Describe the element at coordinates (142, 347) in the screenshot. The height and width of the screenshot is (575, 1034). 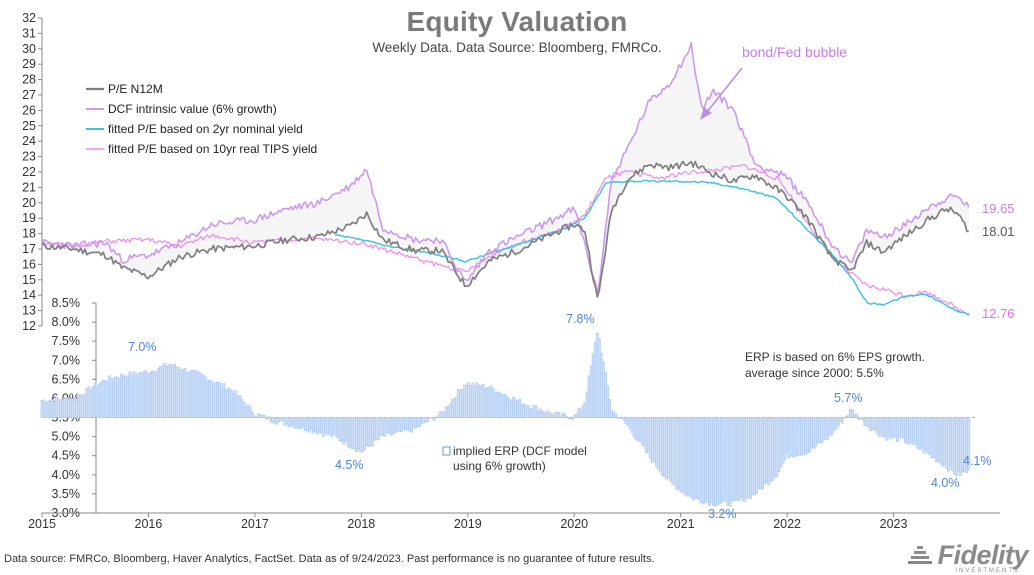
I see `erp-label-2016-peak: 7.0%` at that location.